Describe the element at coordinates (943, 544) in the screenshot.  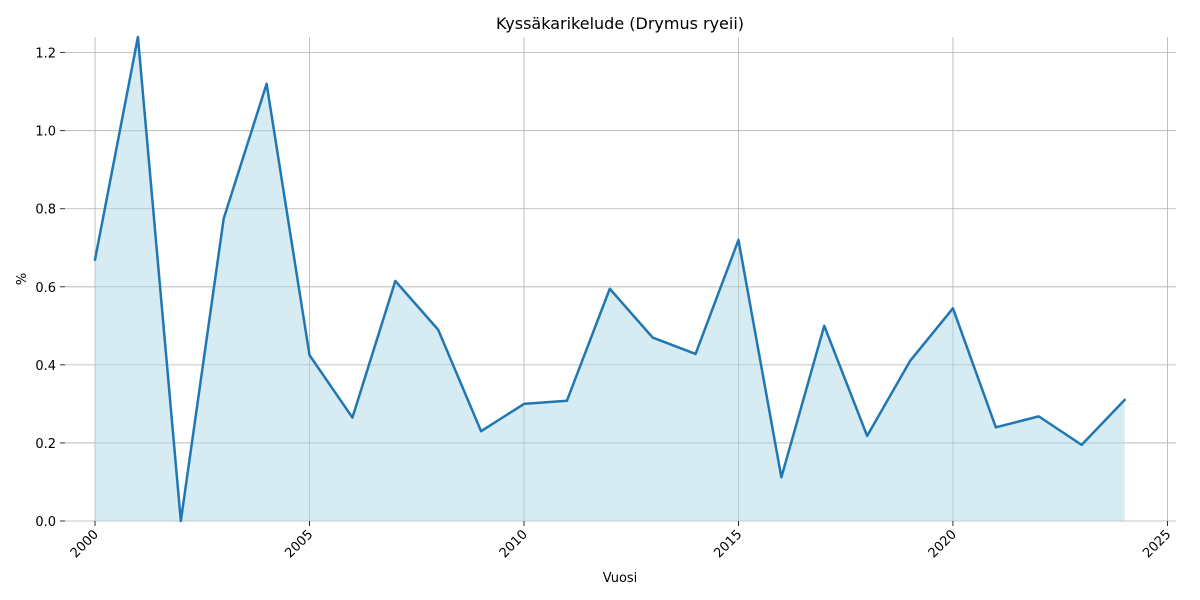
I see `x-tick-label: 2020` at that location.